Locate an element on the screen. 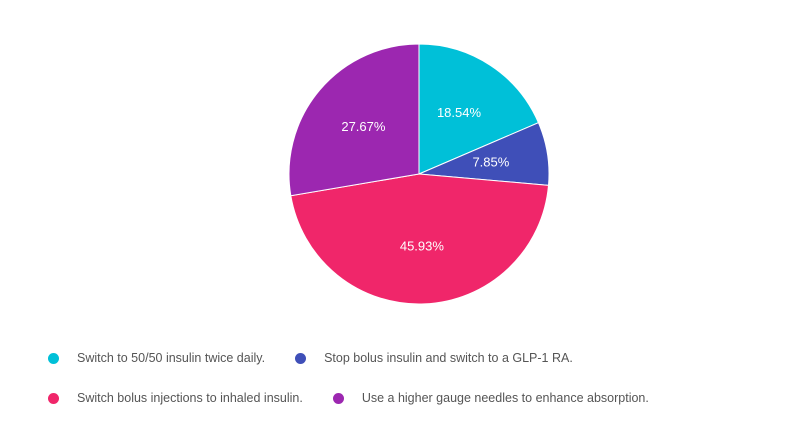  legend-label-0: Switch to 50/50 insulin twice daily. is located at coordinates (171, 358).